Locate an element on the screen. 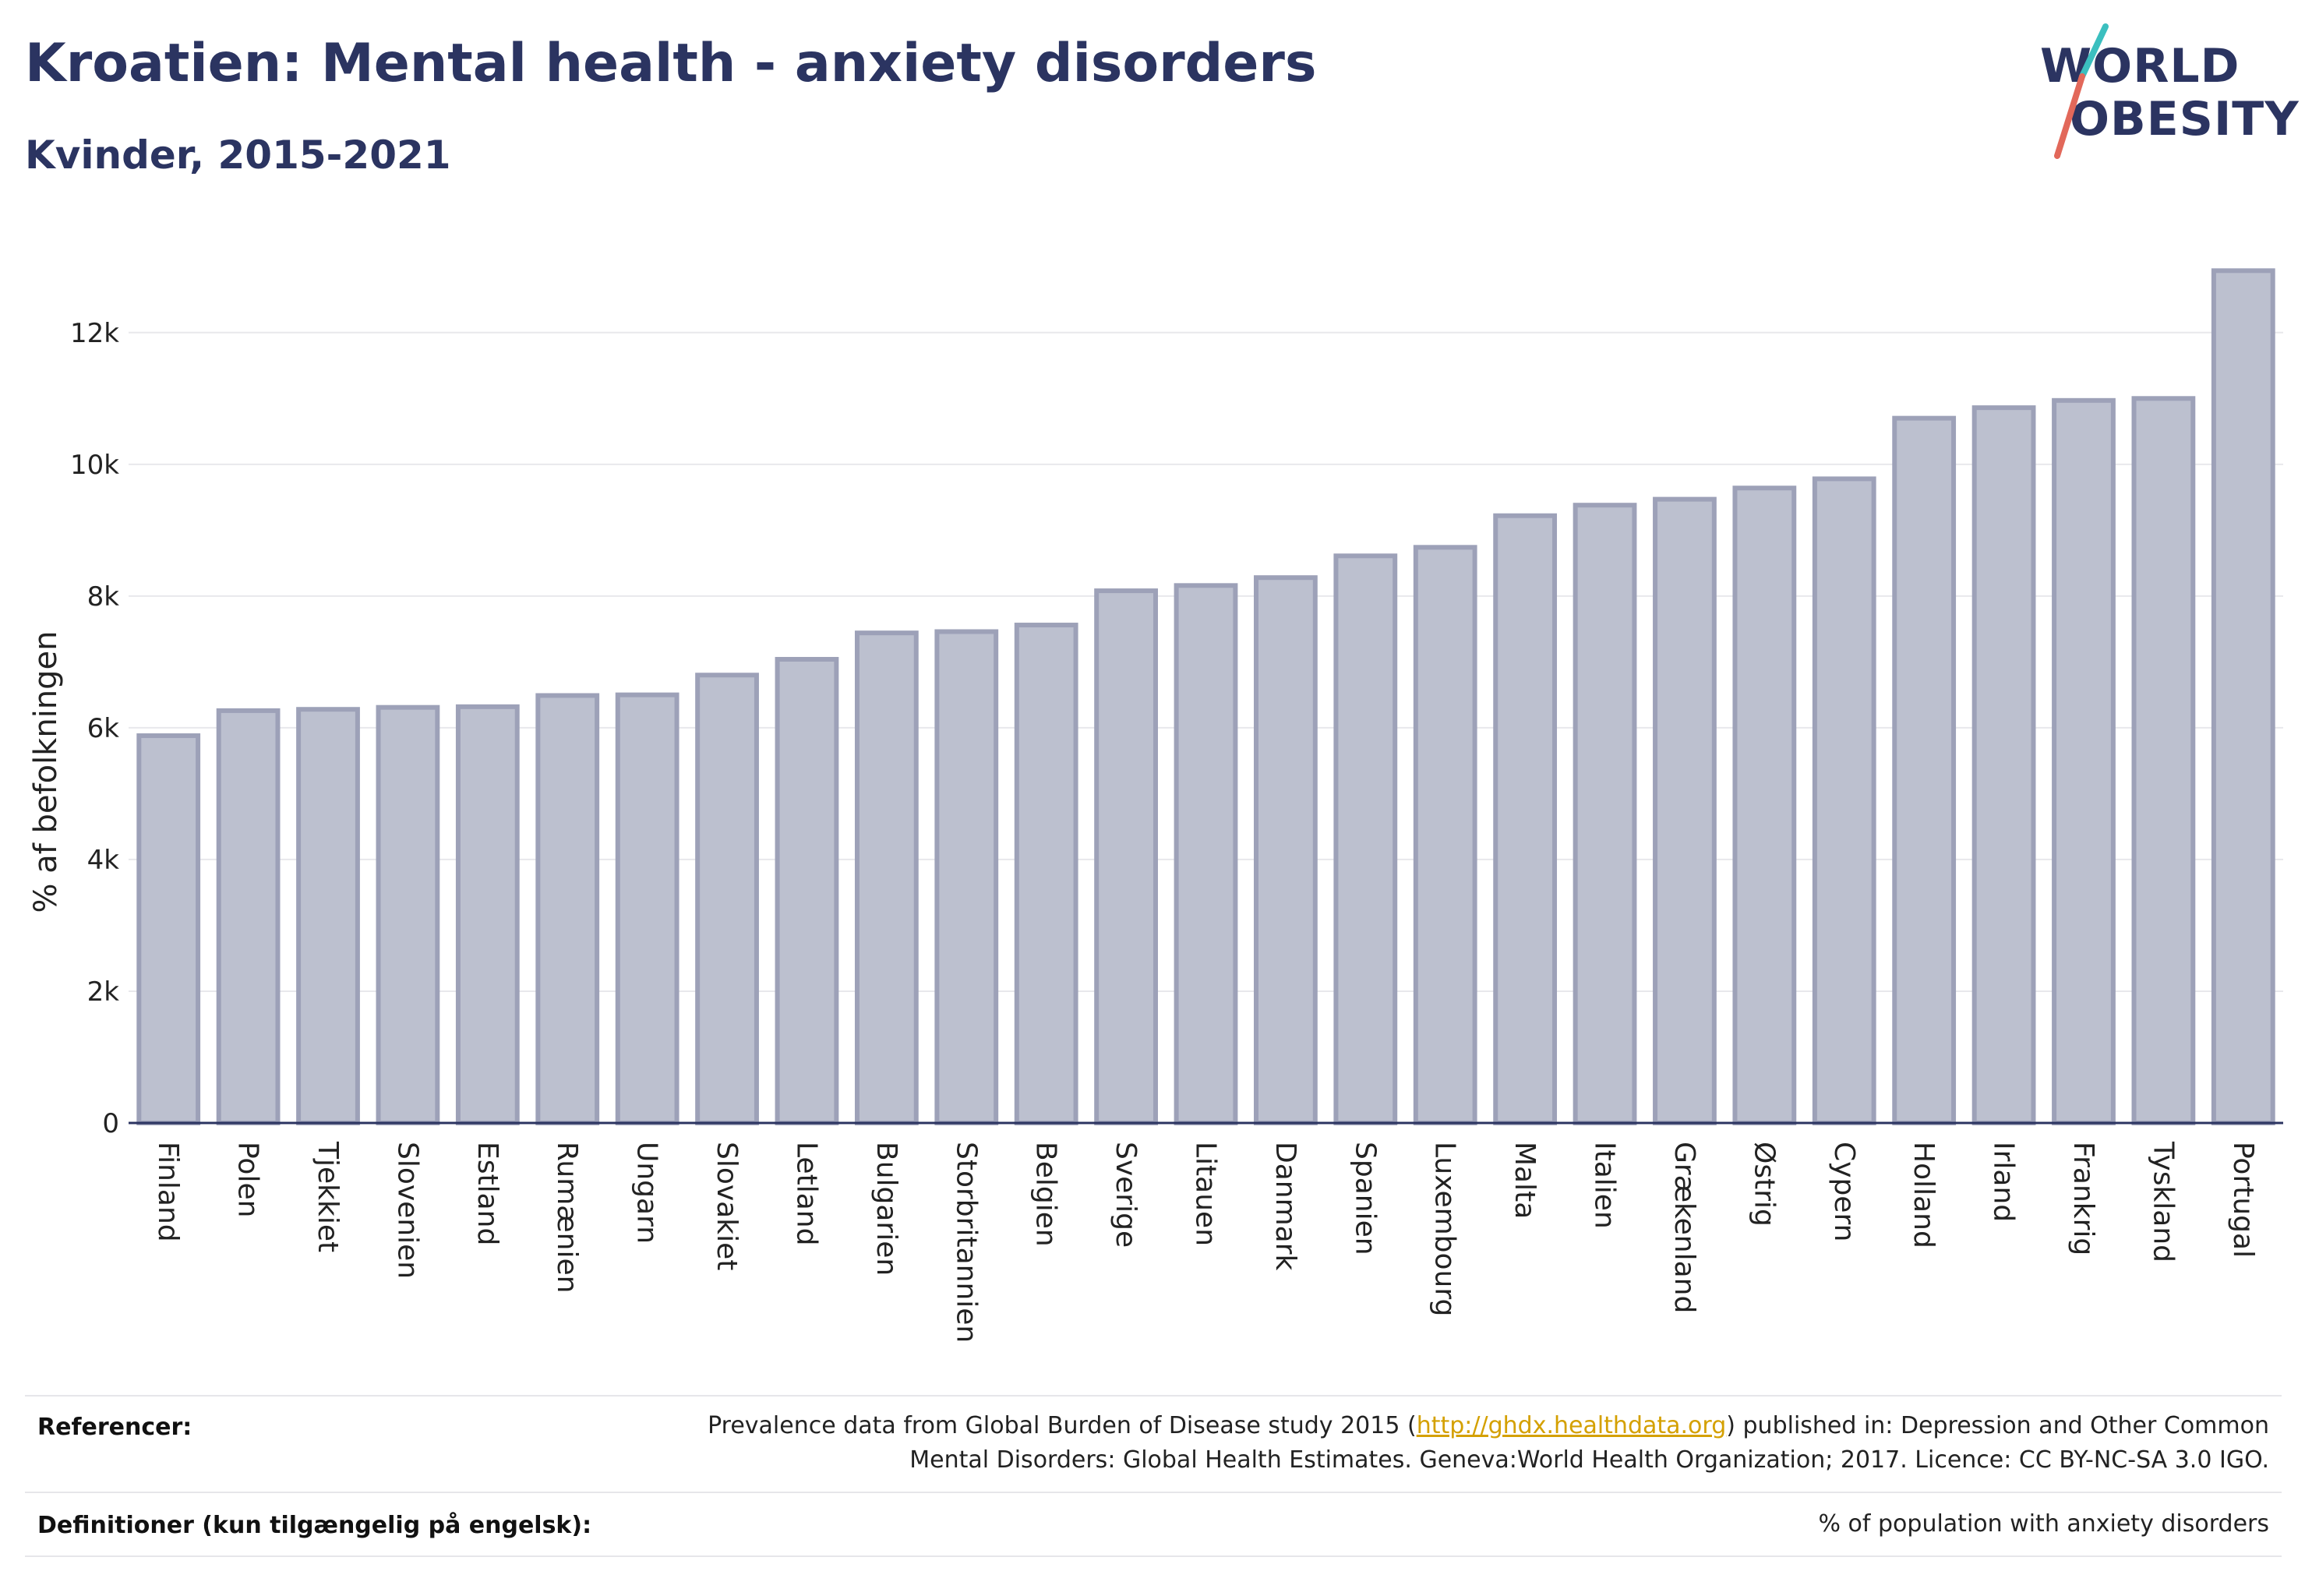  x-tick-label: Finland is located at coordinates (168, 1192).